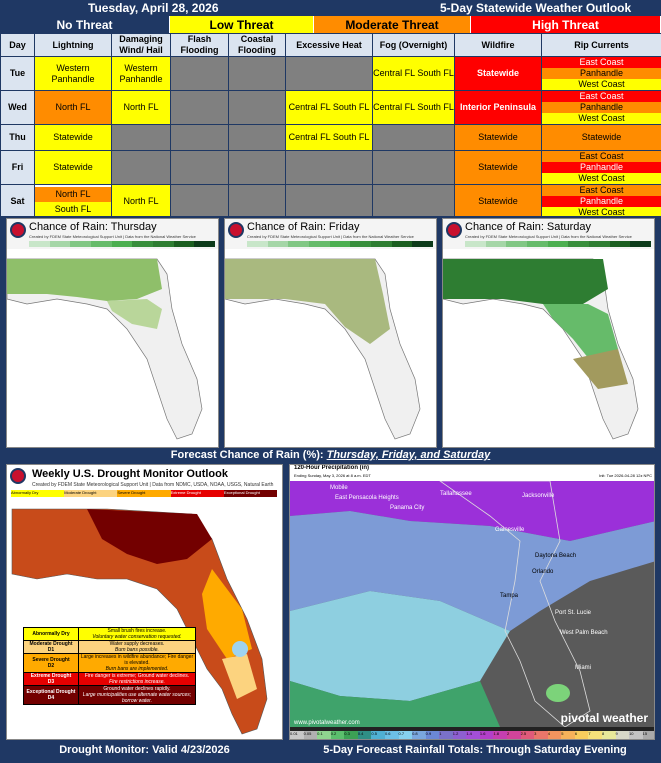  Describe the element at coordinates (538, 496) in the screenshot. I see `city-jacksonville: Jacksonville` at that location.